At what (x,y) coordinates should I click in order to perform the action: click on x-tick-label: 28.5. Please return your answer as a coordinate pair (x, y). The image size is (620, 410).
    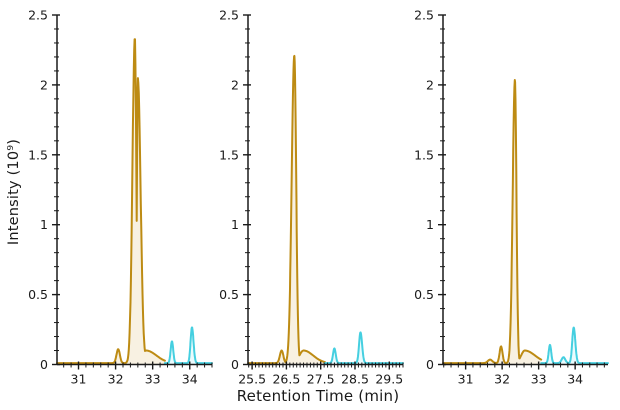
    Looking at the image, I should click on (355, 379).